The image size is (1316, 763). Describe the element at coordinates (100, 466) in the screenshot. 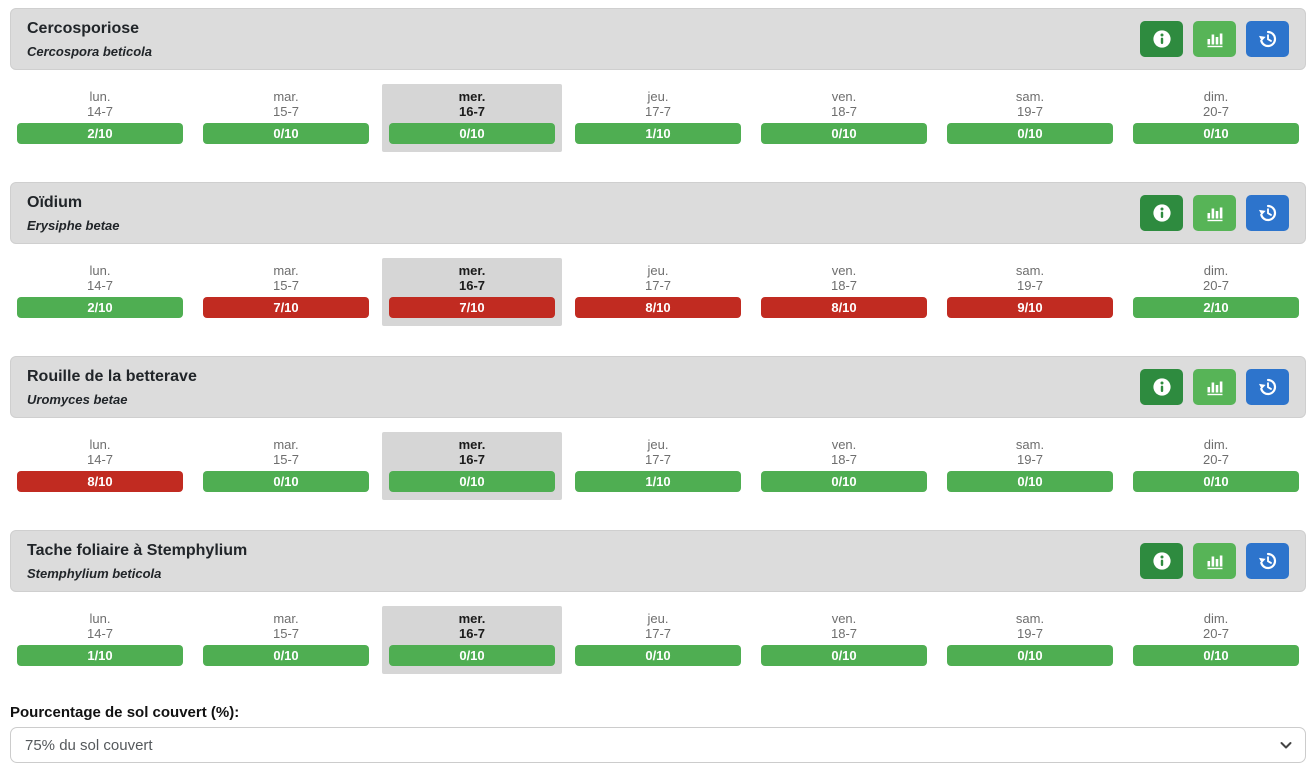

I see `day-cell: lun. 14-7 8/10` at that location.